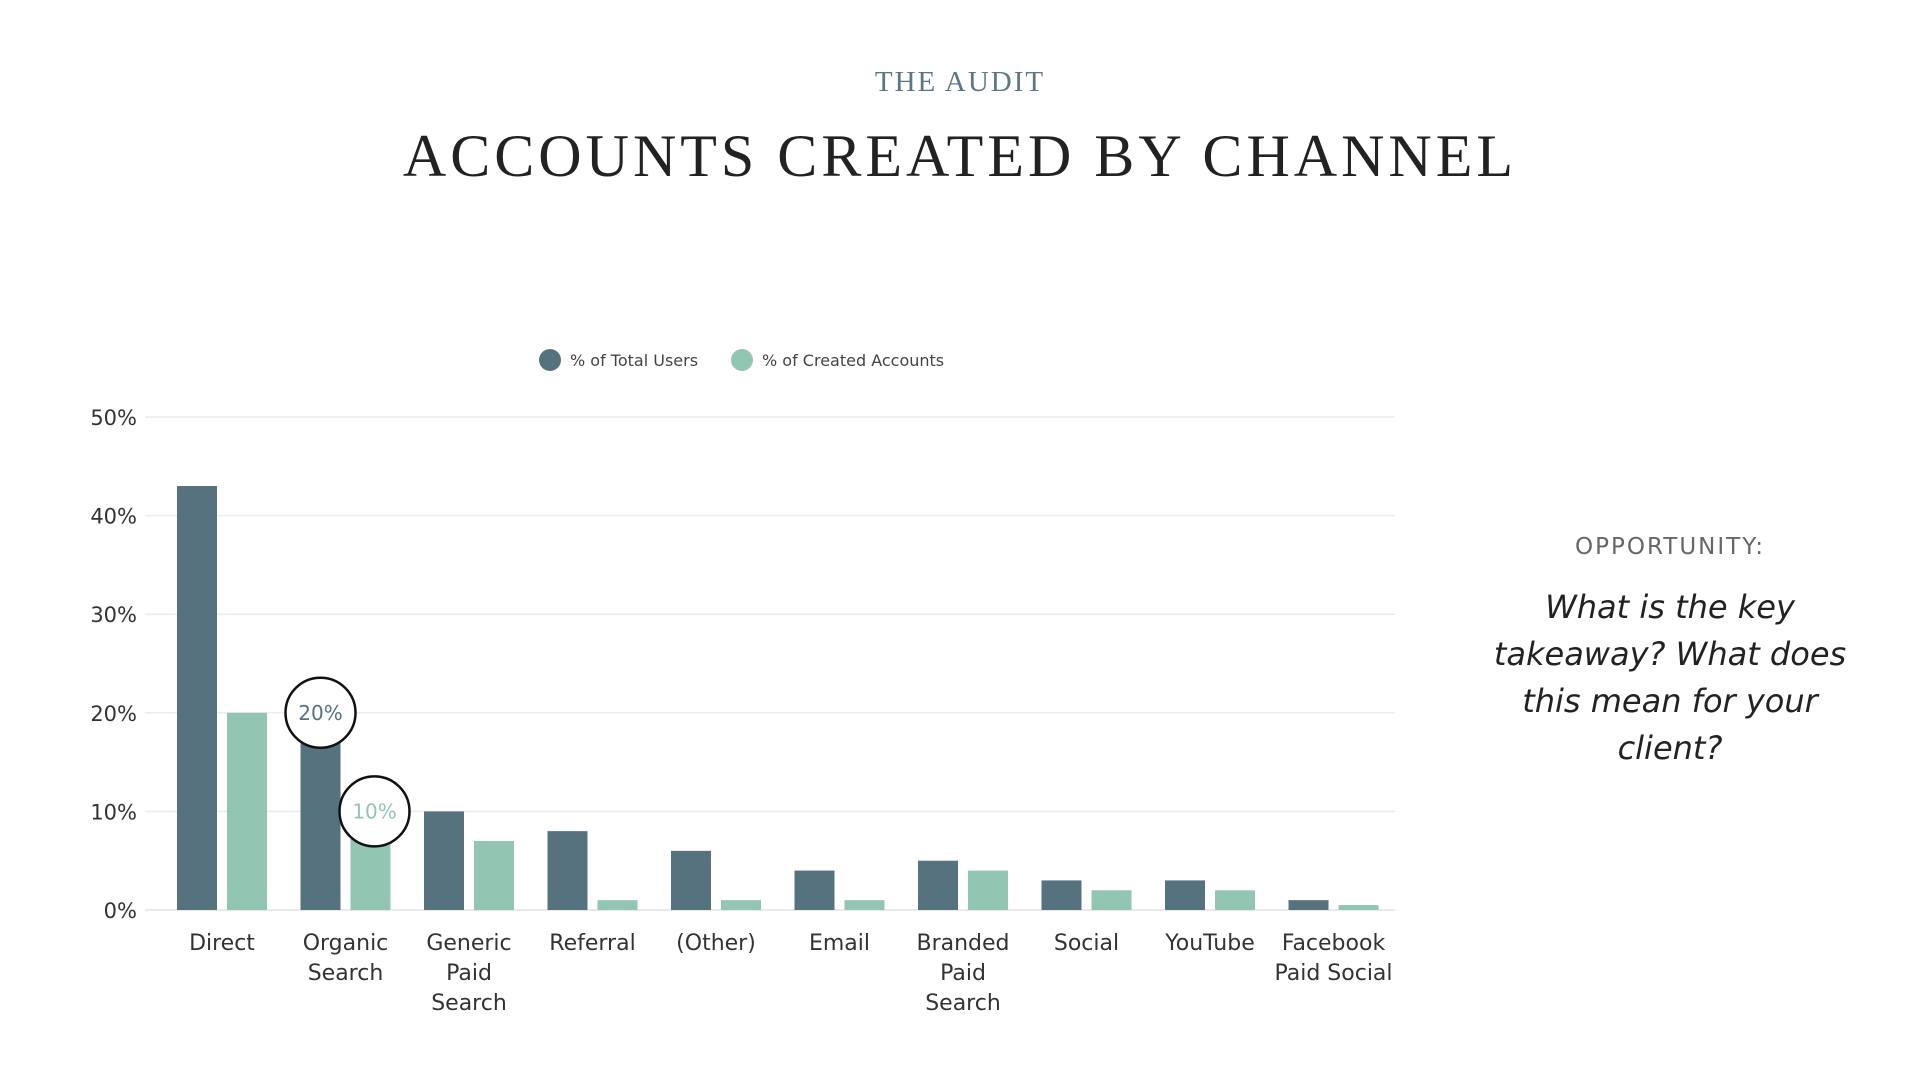 The height and width of the screenshot is (1080, 1920). What do you see at coordinates (113, 517) in the screenshot?
I see `y-tick-label: 40%` at bounding box center [113, 517].